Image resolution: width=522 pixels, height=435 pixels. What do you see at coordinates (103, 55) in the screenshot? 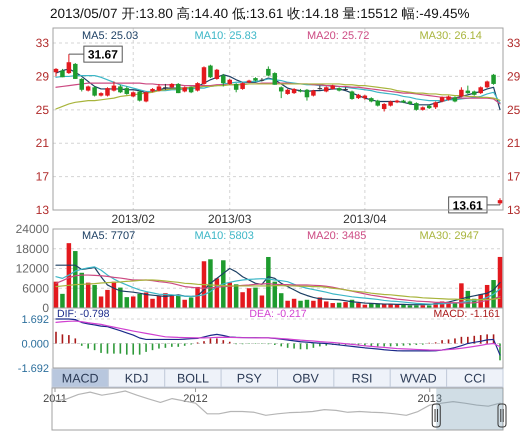
I see `annotation: 31.67` at bounding box center [103, 55].